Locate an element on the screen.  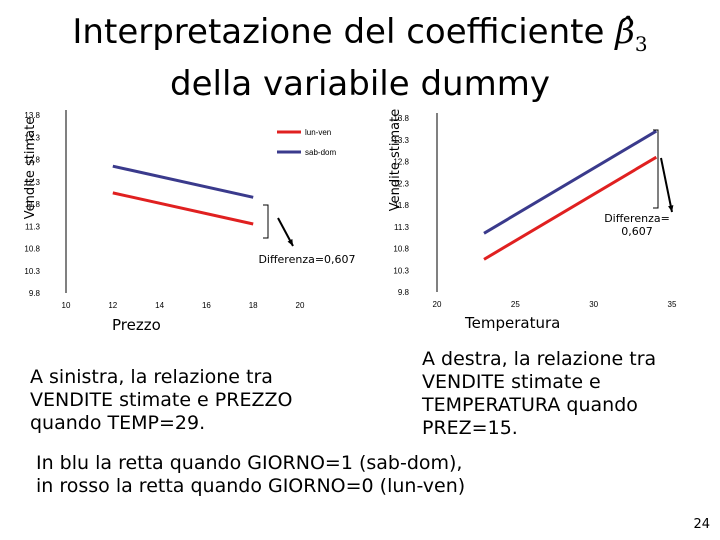
x-tick-label: 30 is located at coordinates (593, 304).